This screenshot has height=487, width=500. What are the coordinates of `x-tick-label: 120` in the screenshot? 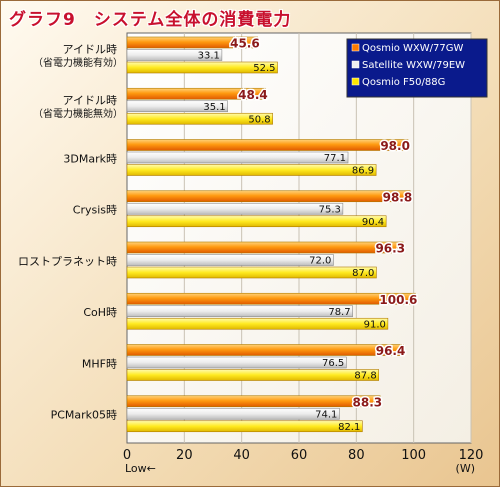 It's located at (471, 455).